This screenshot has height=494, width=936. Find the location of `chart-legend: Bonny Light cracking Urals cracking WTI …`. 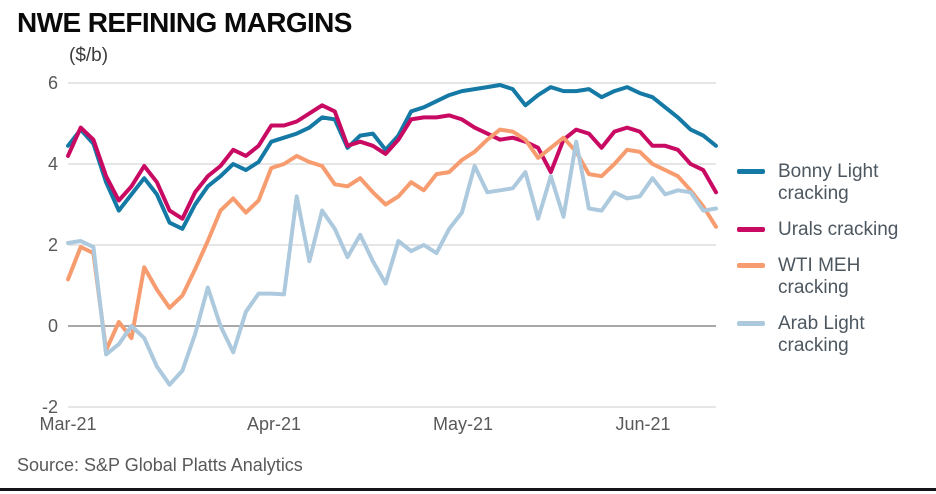

chart-legend: Bonny Light cracking Urals cracking WTI … is located at coordinates (832, 266).